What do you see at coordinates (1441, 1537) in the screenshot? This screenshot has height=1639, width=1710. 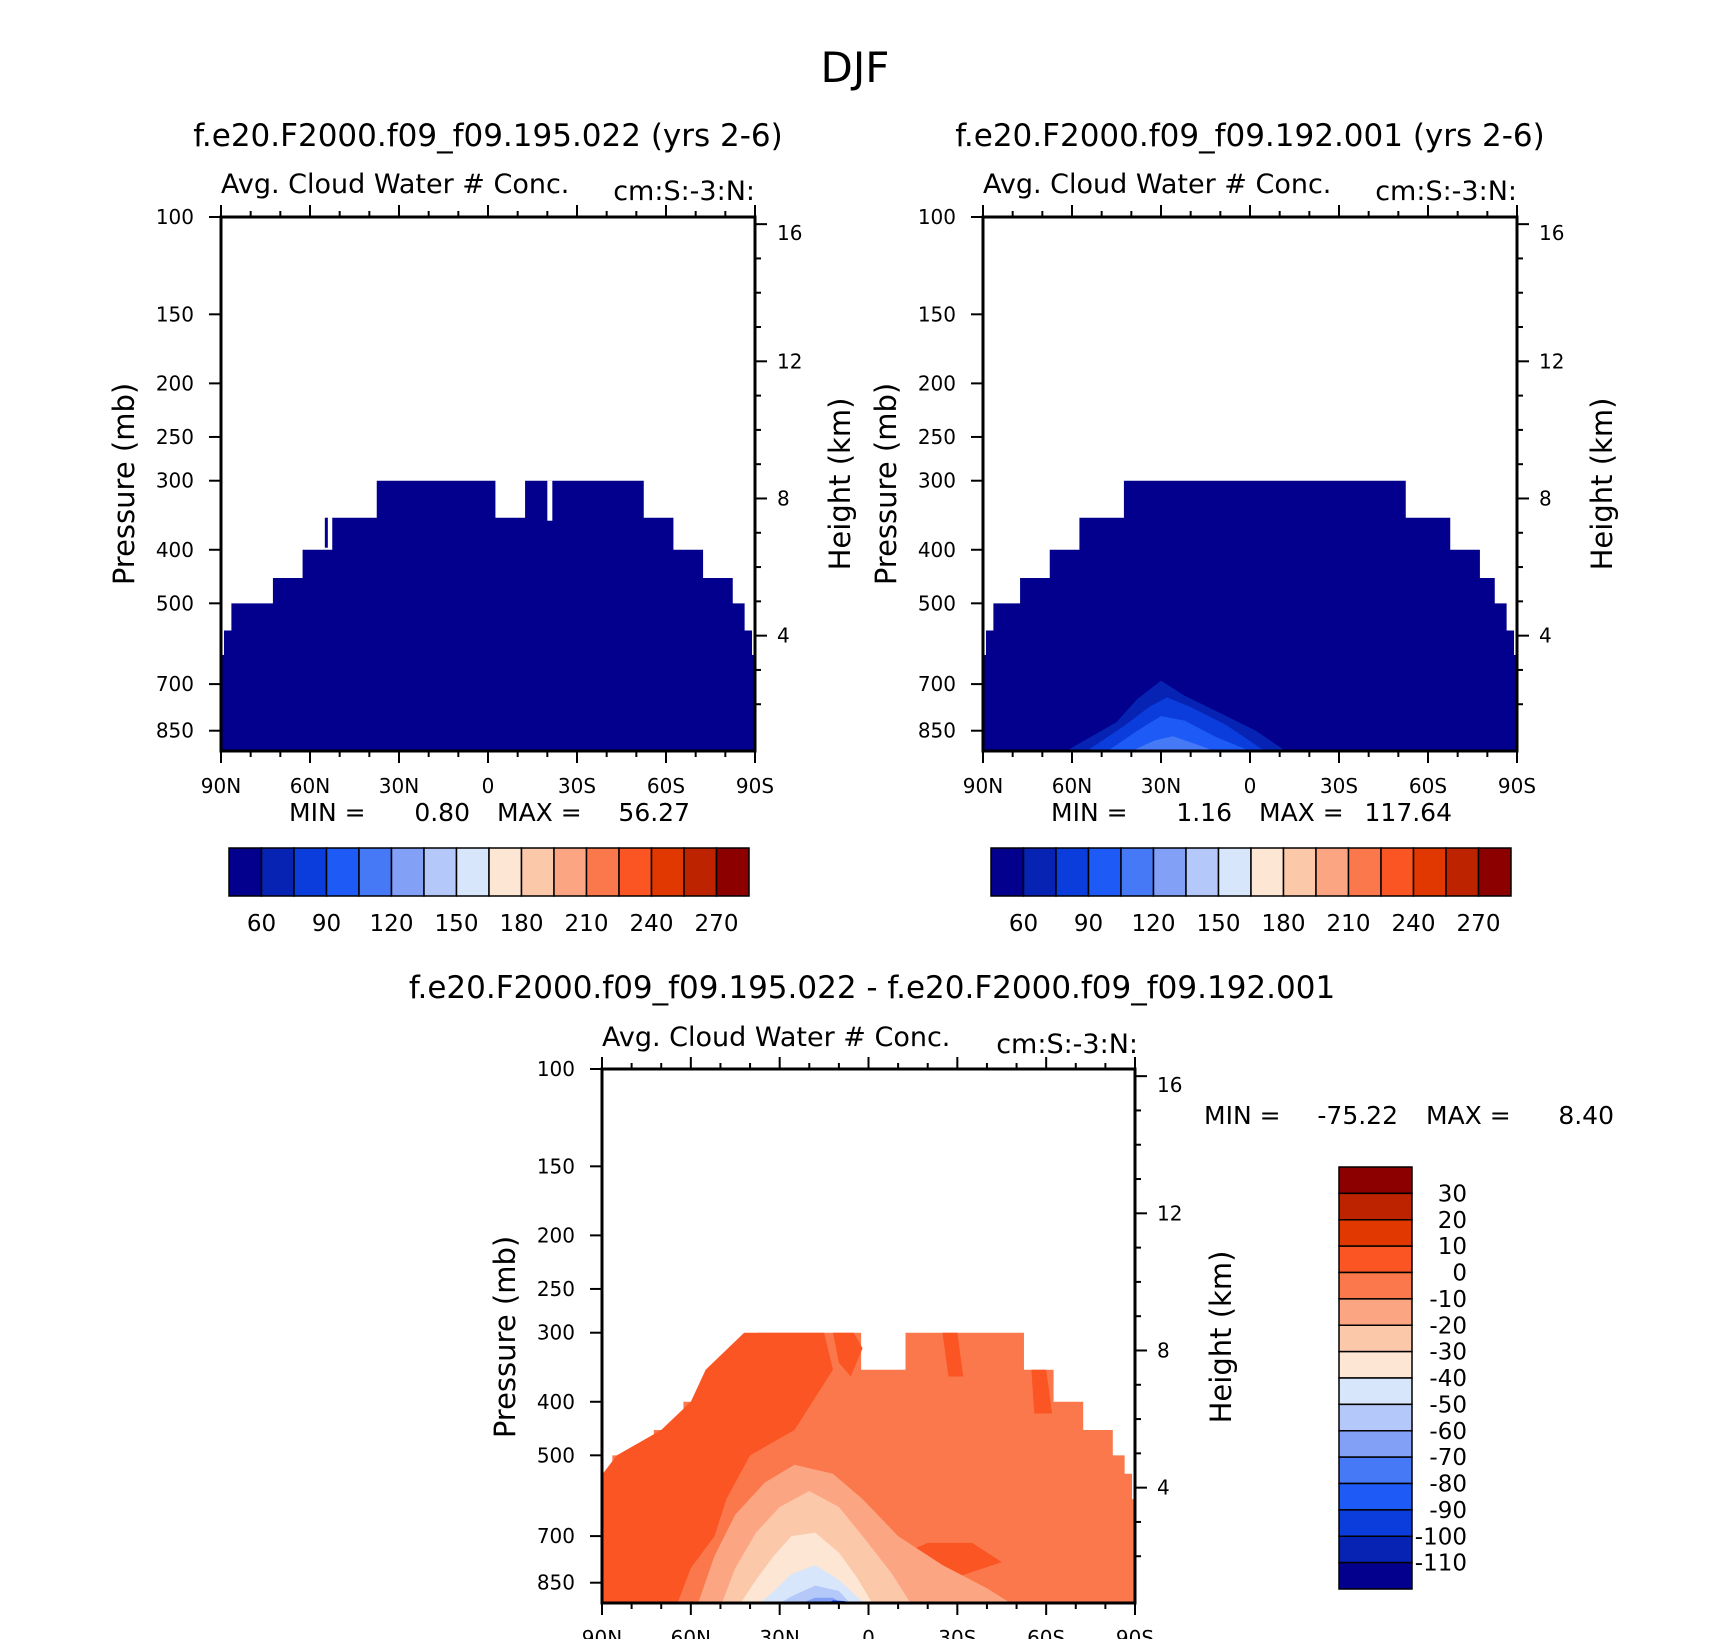 I see `colorbar-label: -100` at bounding box center [1441, 1537].